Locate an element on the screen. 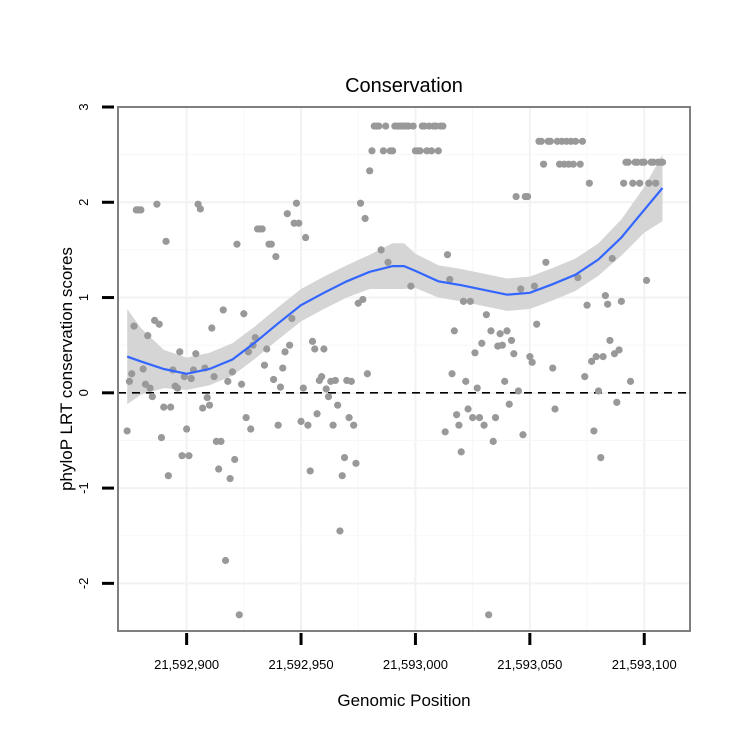 The height and width of the screenshot is (750, 750). x-axis-title: Genomic Position is located at coordinates (403, 700).